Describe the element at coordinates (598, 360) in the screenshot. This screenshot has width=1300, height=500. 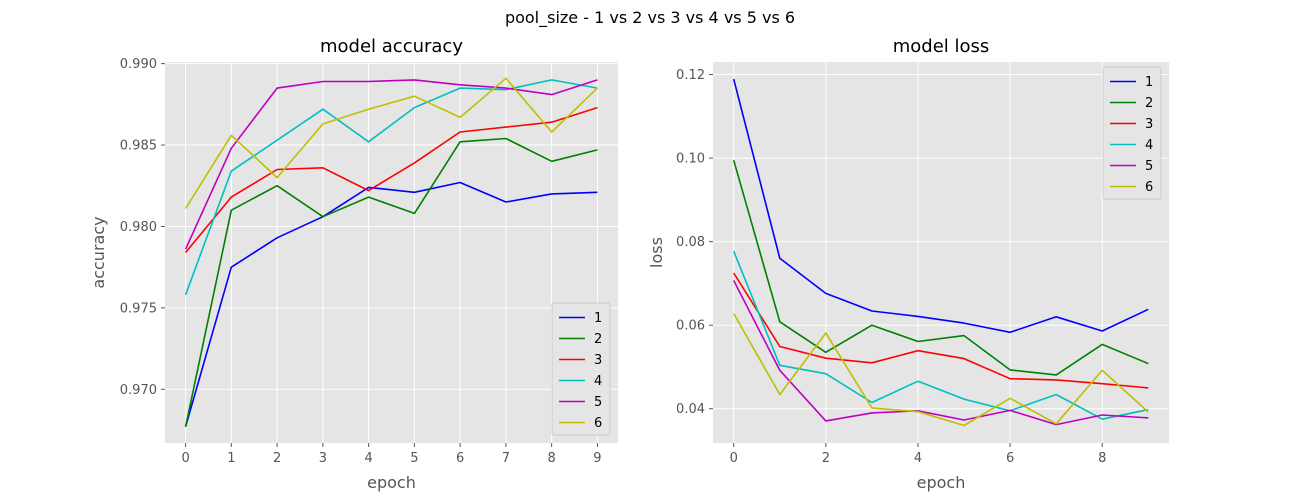
I see `accuracy-legend-label-3: 3` at that location.